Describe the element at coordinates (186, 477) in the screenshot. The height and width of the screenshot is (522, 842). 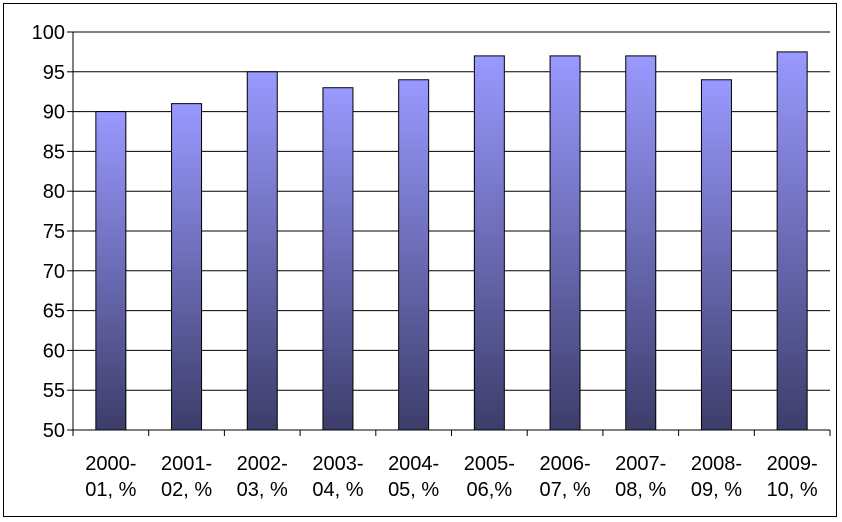
I see `x-tick-label: 2001-02, %` at that location.